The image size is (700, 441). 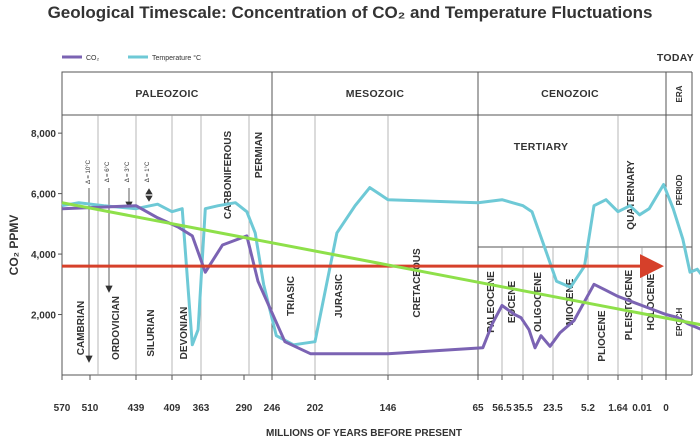 I want to click on period-permian: PERMIAN, so click(x=259, y=155).